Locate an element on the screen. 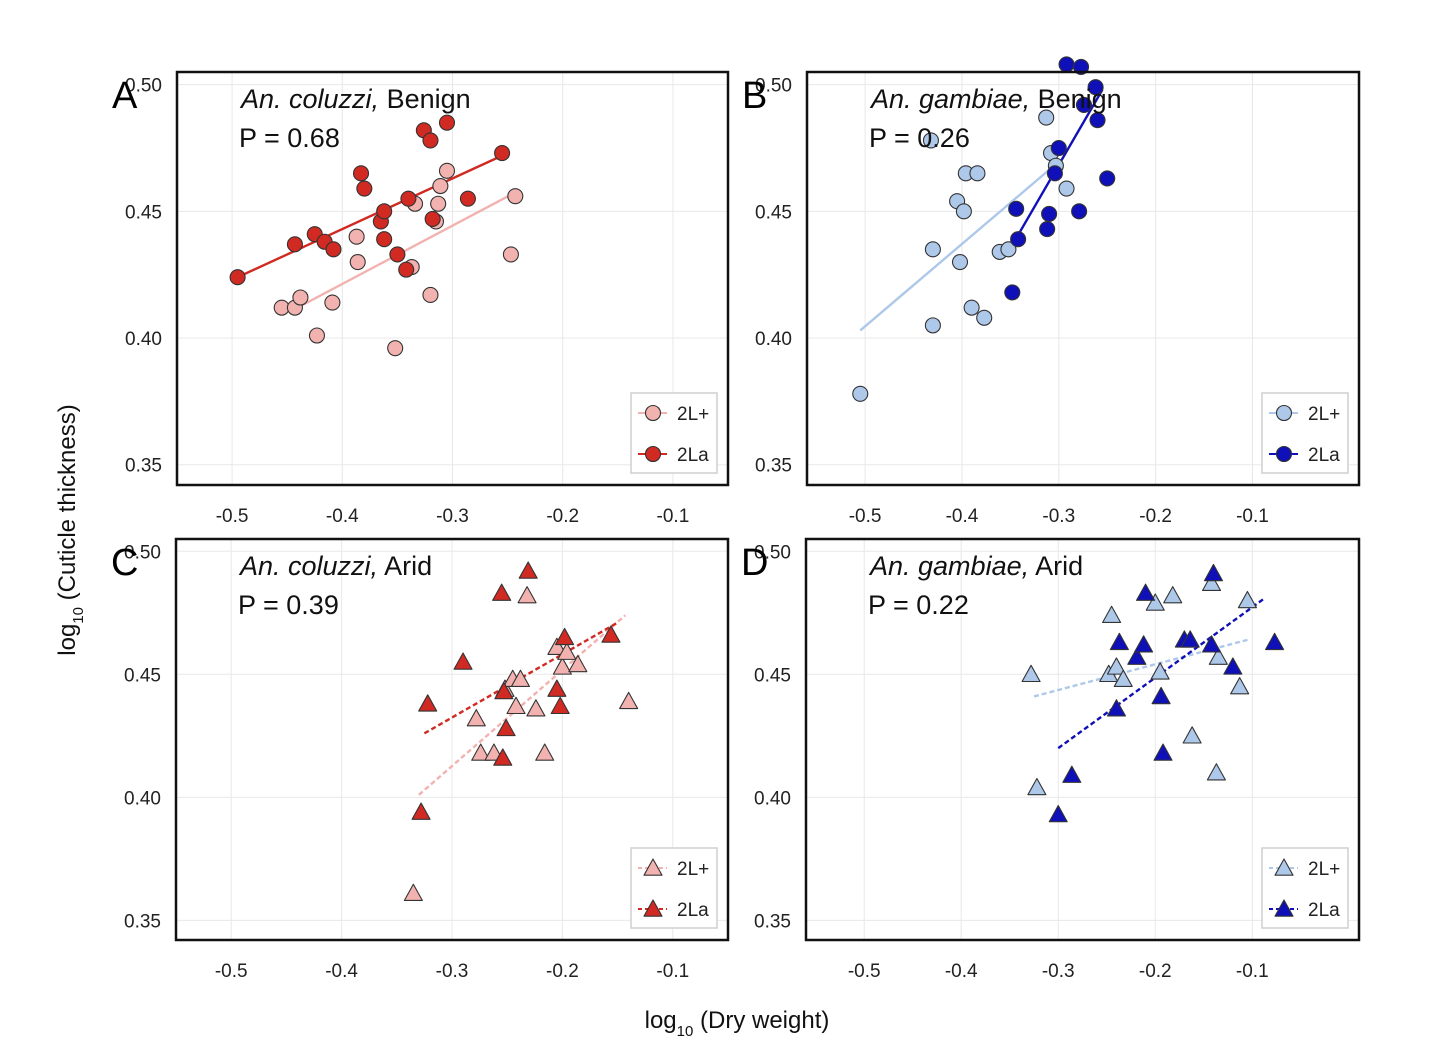  panel-pvalue: P = 0.26 is located at coordinates (919, 138).